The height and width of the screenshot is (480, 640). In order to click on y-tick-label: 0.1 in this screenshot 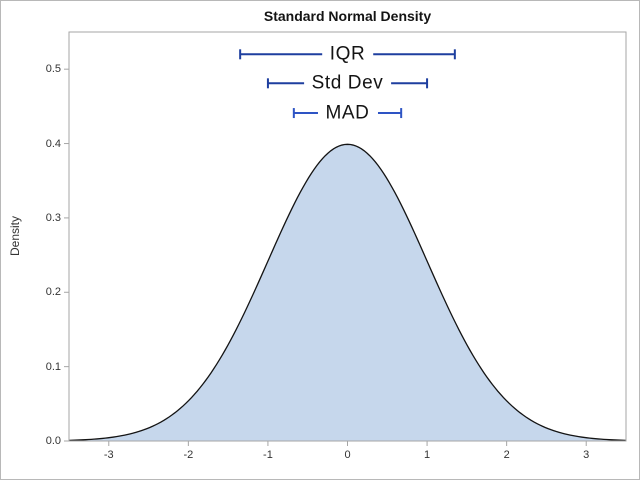, I will do `click(53, 366)`.